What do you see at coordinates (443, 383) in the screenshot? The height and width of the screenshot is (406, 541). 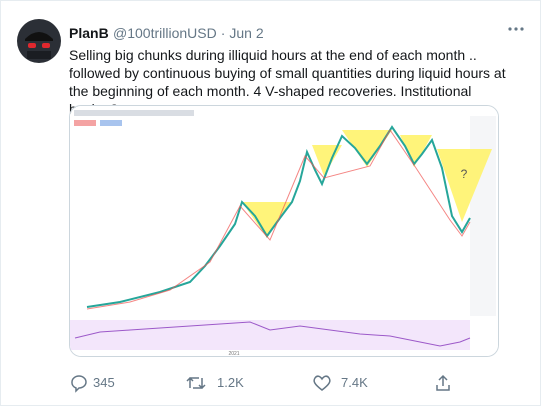 I see `share-icon` at bounding box center [443, 383].